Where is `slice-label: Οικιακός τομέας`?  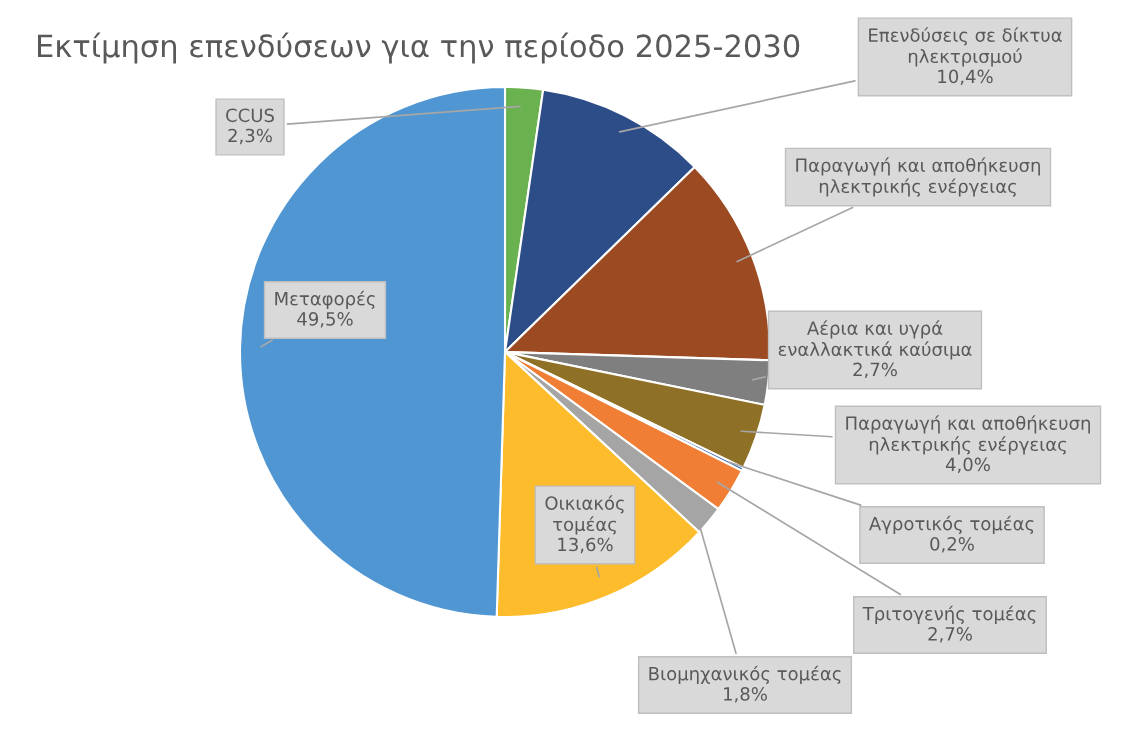 slice-label: Οικιακός τομέας is located at coordinates (584, 515).